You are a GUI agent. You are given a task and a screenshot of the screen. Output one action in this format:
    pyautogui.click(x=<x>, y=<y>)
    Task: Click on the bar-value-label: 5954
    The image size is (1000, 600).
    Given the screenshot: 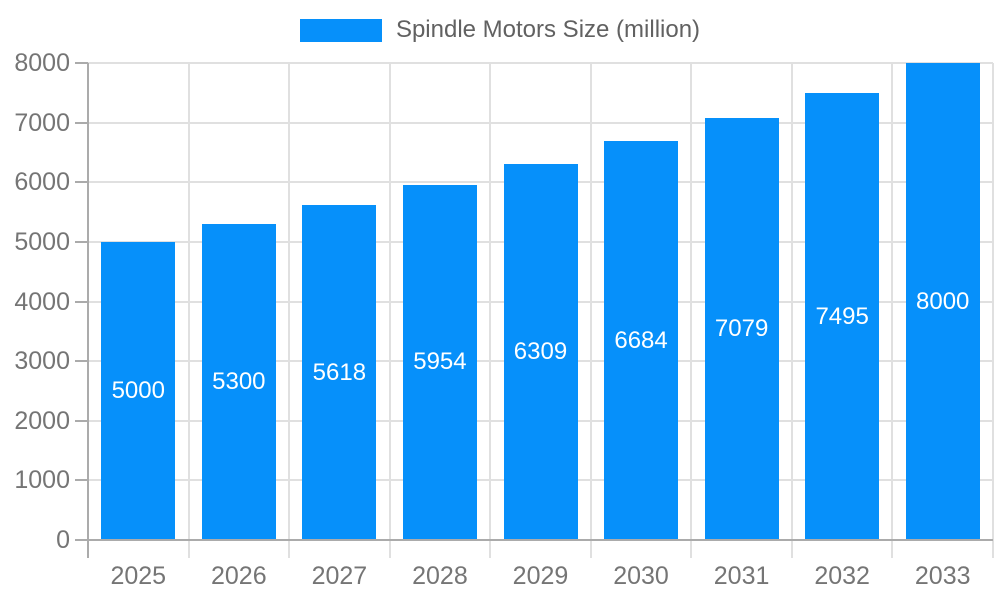 What is the action you would take?
    pyautogui.click(x=440, y=362)
    